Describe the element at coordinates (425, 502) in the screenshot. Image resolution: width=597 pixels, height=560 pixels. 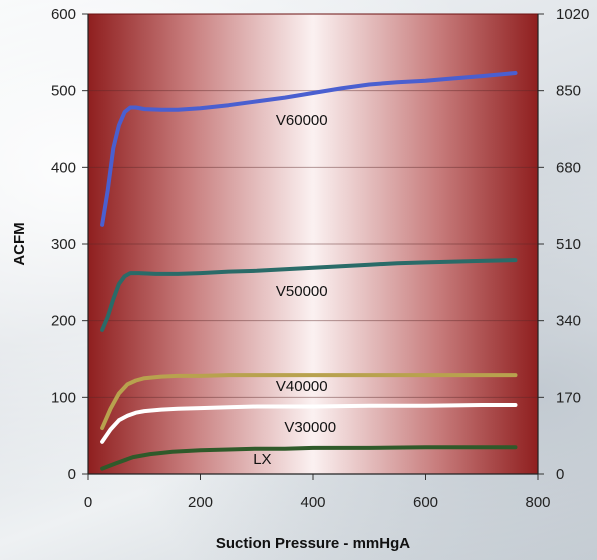
I see `x-tick-label: 600` at that location.